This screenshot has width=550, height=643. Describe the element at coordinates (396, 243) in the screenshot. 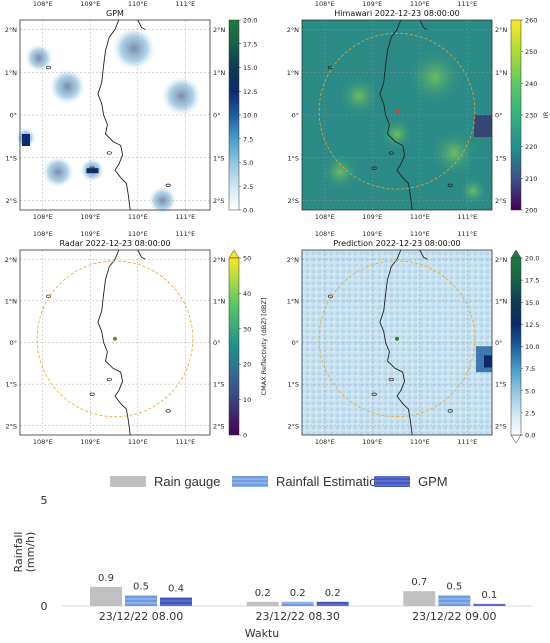

I see `panel-title: Prediction 2022-12-23 08:00:00` at that location.